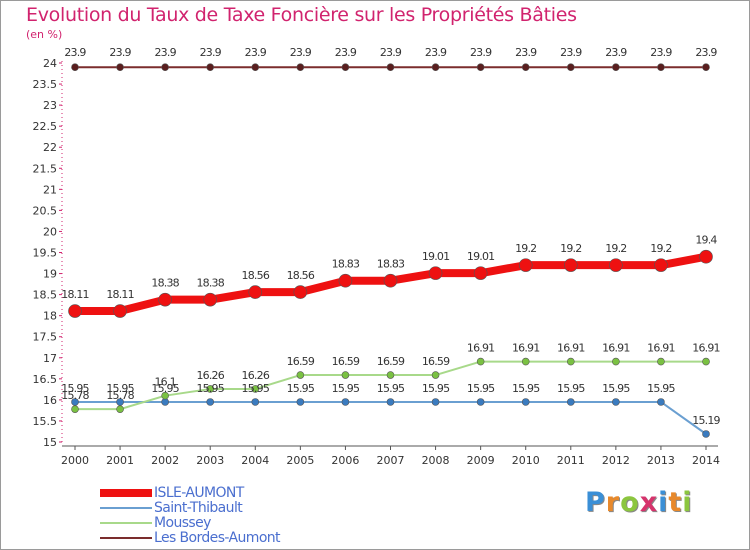  I want to click on data-label: 19.01, so click(436, 256).